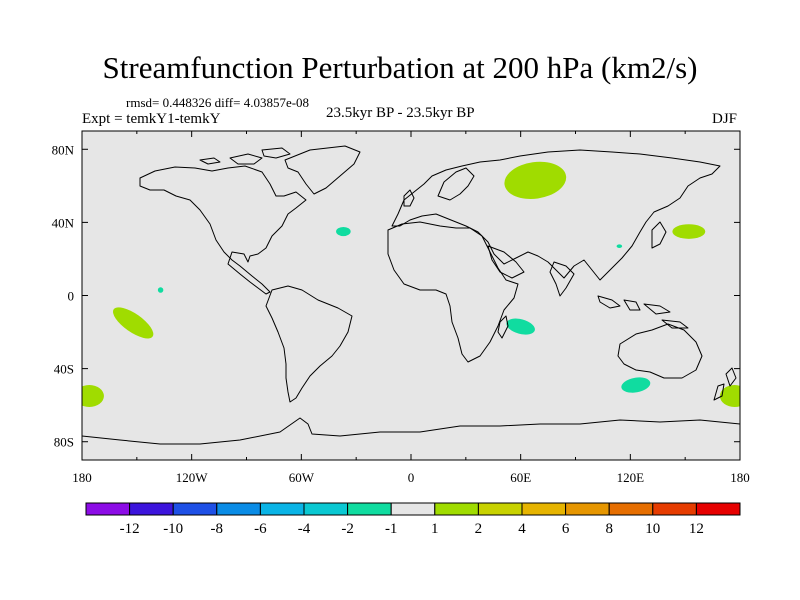 This screenshot has height=600, width=800. Describe the element at coordinates (503, 327) in the screenshot. I see `coast-madagascar` at that location.